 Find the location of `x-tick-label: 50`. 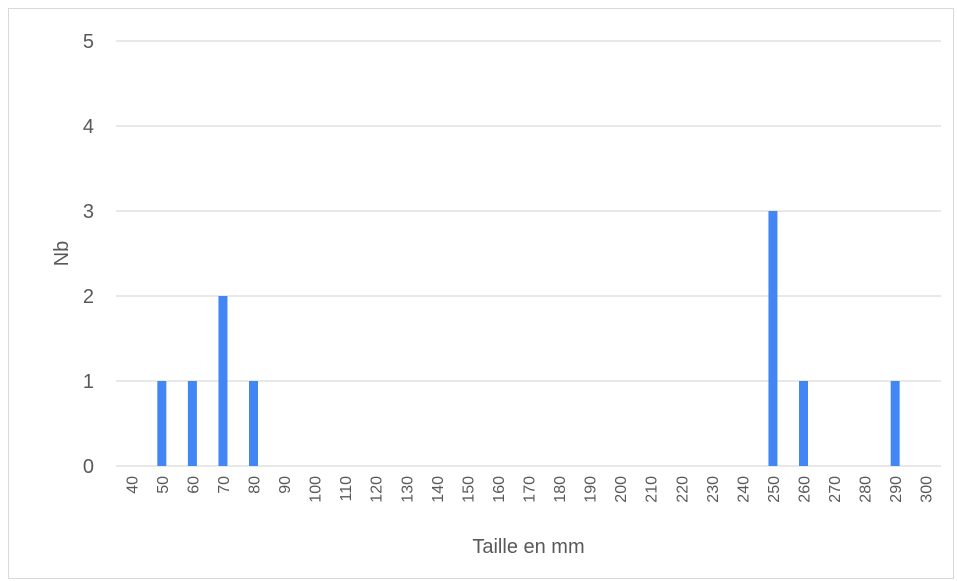

x-tick-label: 50 is located at coordinates (163, 485).